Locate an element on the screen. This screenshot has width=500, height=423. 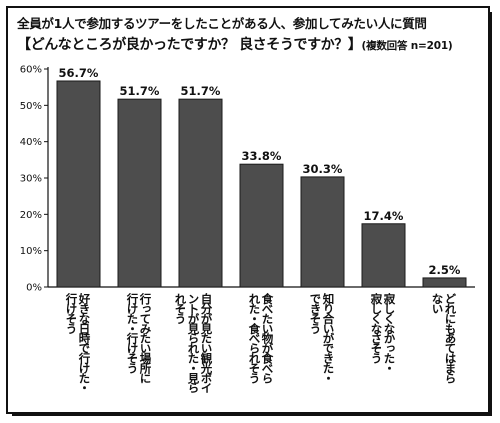
category-label: 寂しくなさそう is located at coordinates (377, 327).